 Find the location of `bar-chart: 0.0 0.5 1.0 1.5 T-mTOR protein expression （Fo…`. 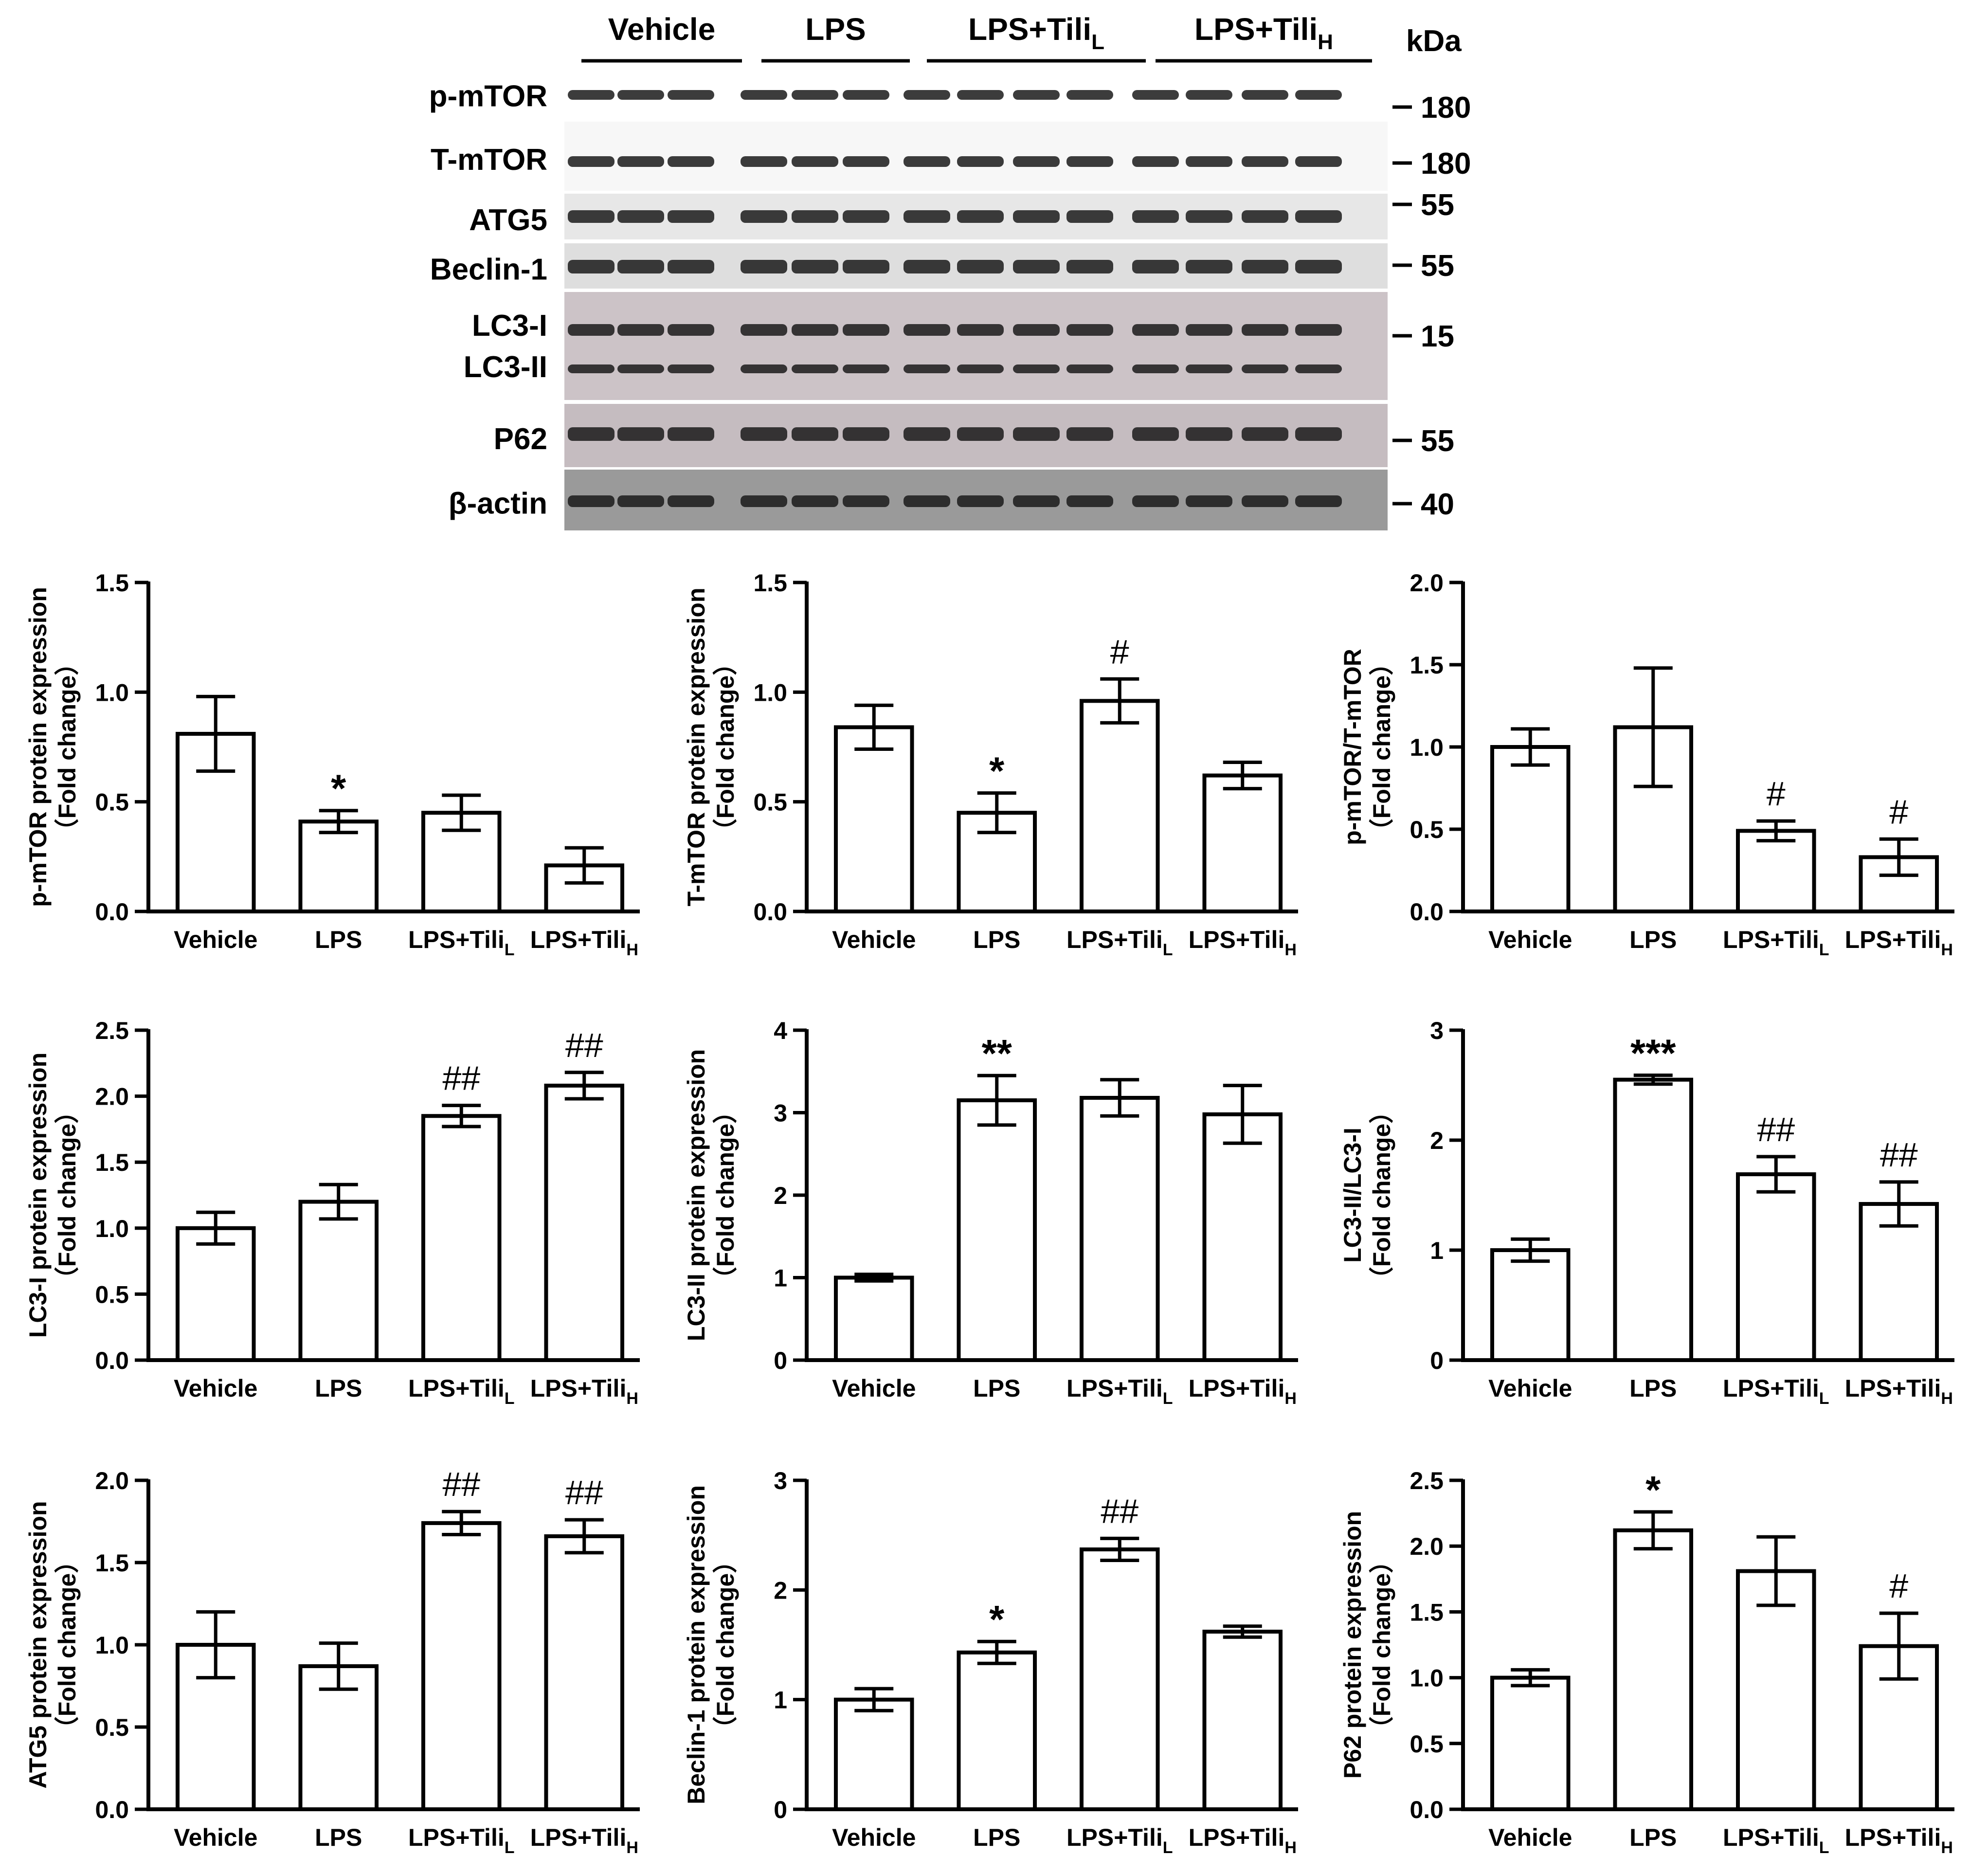

bar-chart: 0.0 0.5 1.0 1.5 T-mTOR protein expression （Fo… is located at coordinates (991, 764).